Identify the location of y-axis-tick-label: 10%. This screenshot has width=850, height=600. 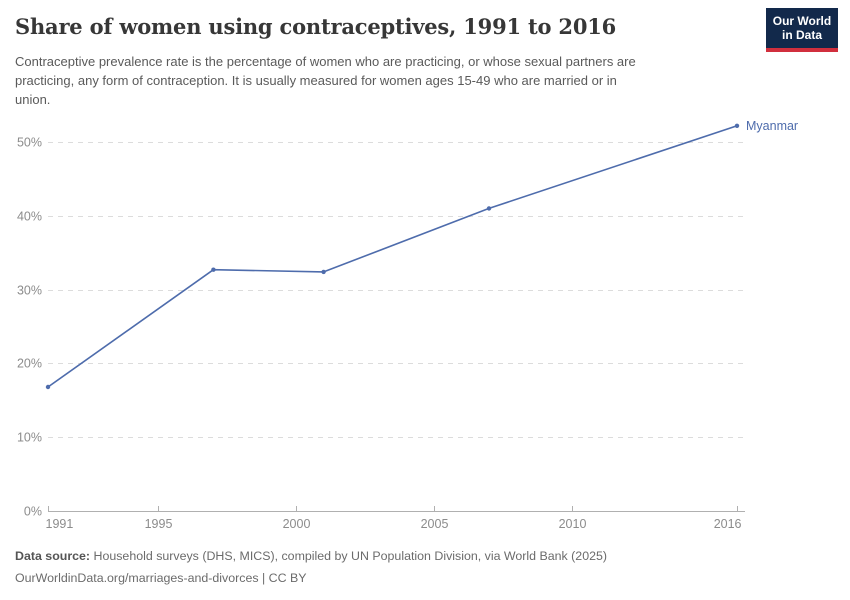
(29, 438).